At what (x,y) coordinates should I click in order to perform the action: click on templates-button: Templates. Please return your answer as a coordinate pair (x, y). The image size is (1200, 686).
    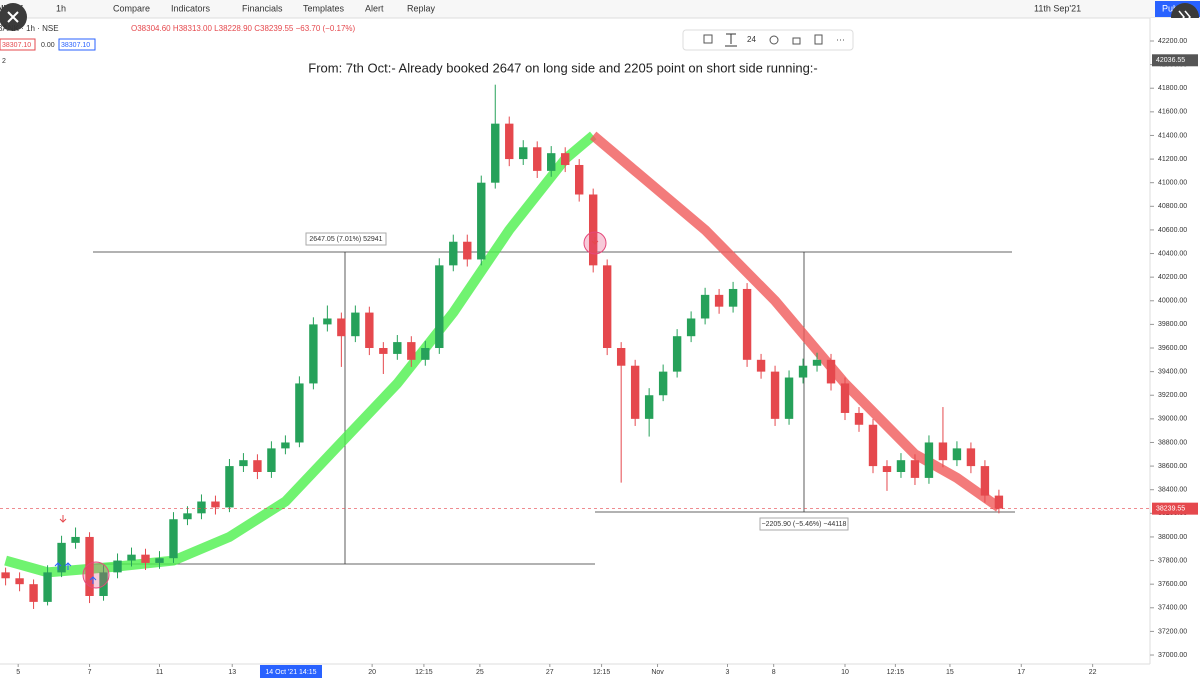
    Looking at the image, I should click on (324, 8).